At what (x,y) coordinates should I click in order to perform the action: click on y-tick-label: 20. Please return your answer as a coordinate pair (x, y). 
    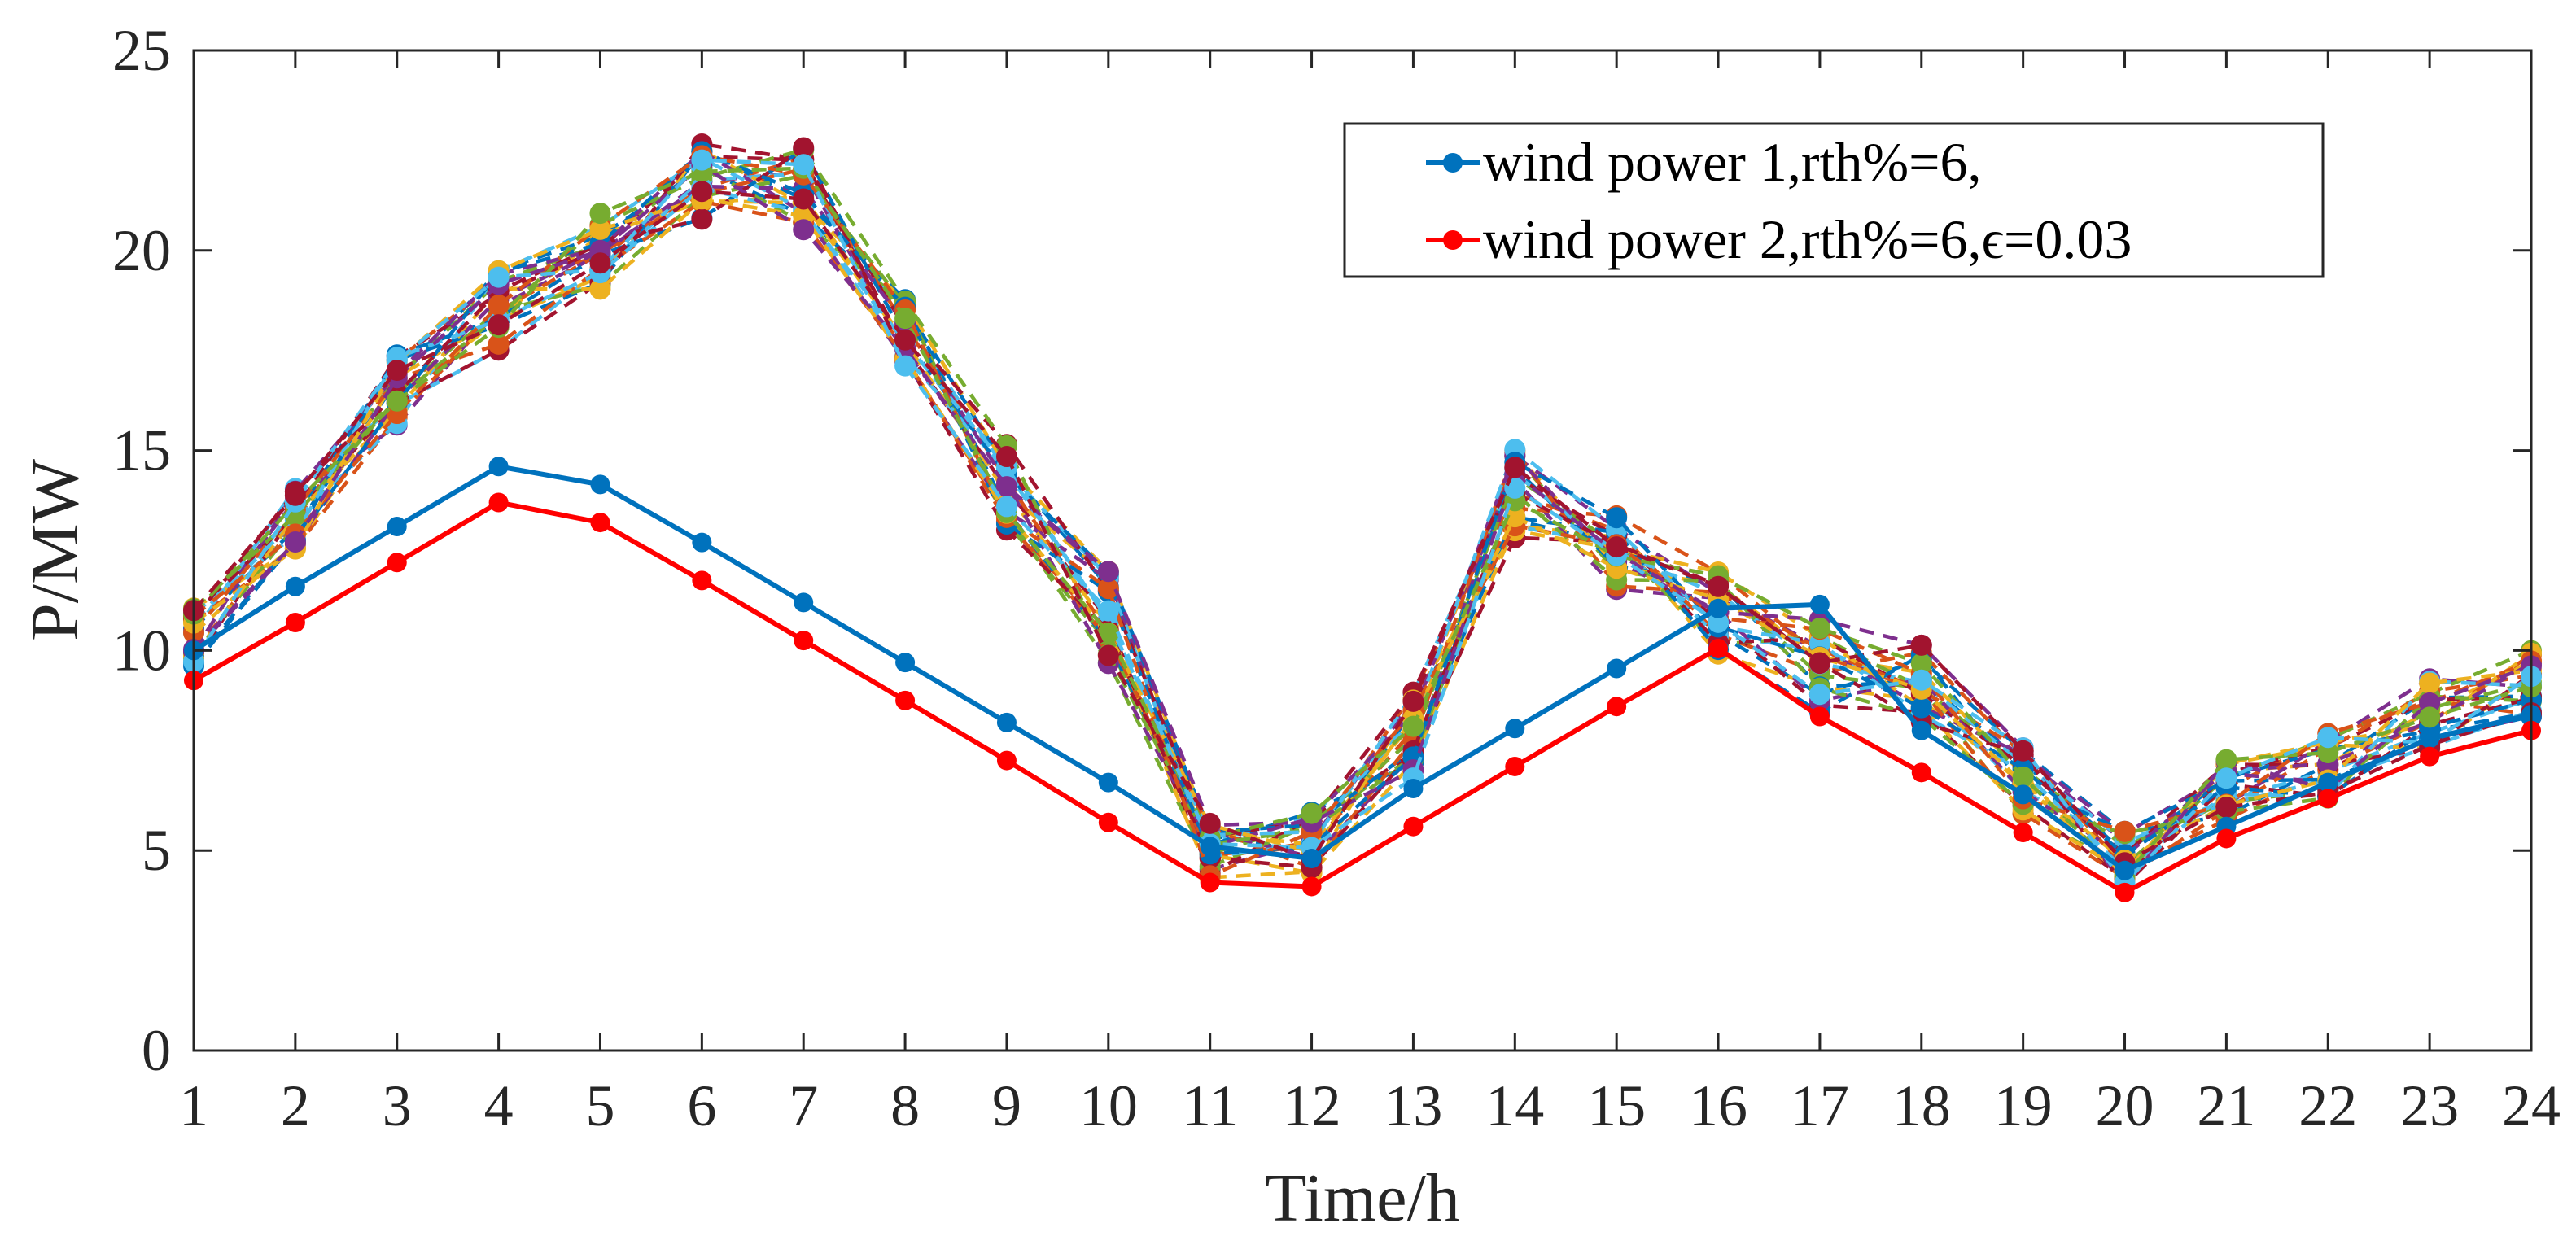
    Looking at the image, I should click on (141, 250).